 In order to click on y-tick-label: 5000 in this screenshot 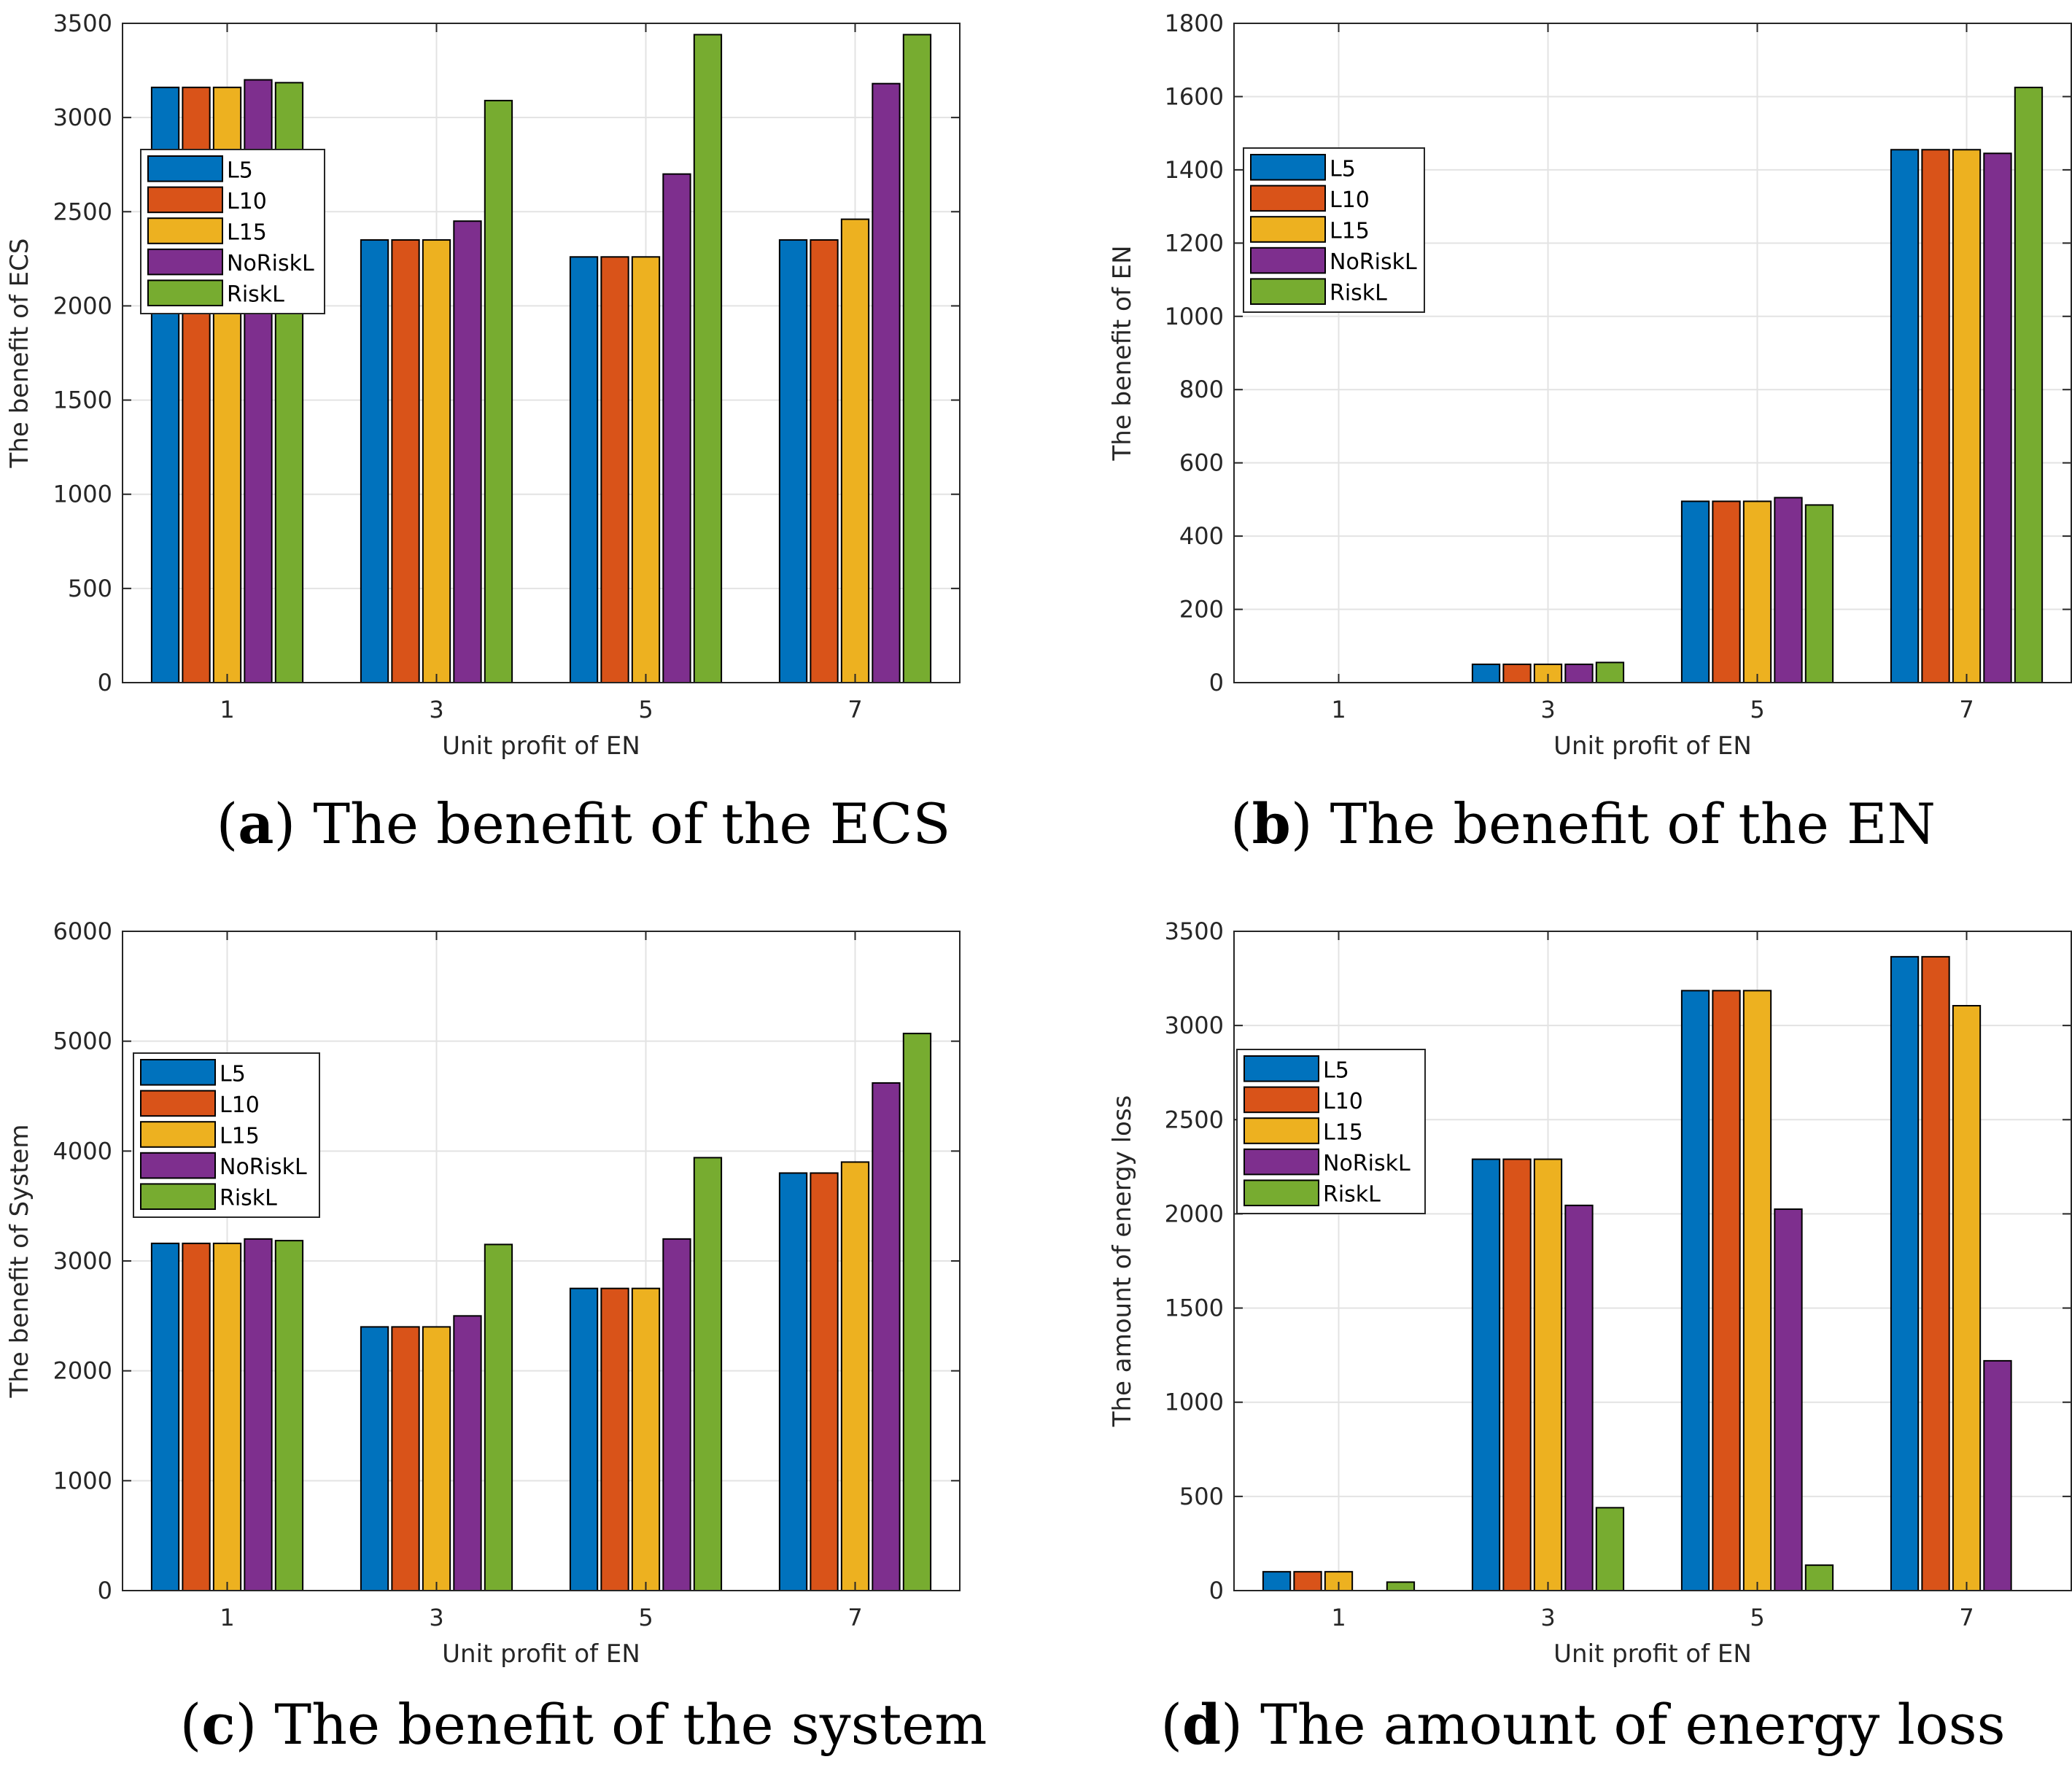, I will do `click(82, 1041)`.